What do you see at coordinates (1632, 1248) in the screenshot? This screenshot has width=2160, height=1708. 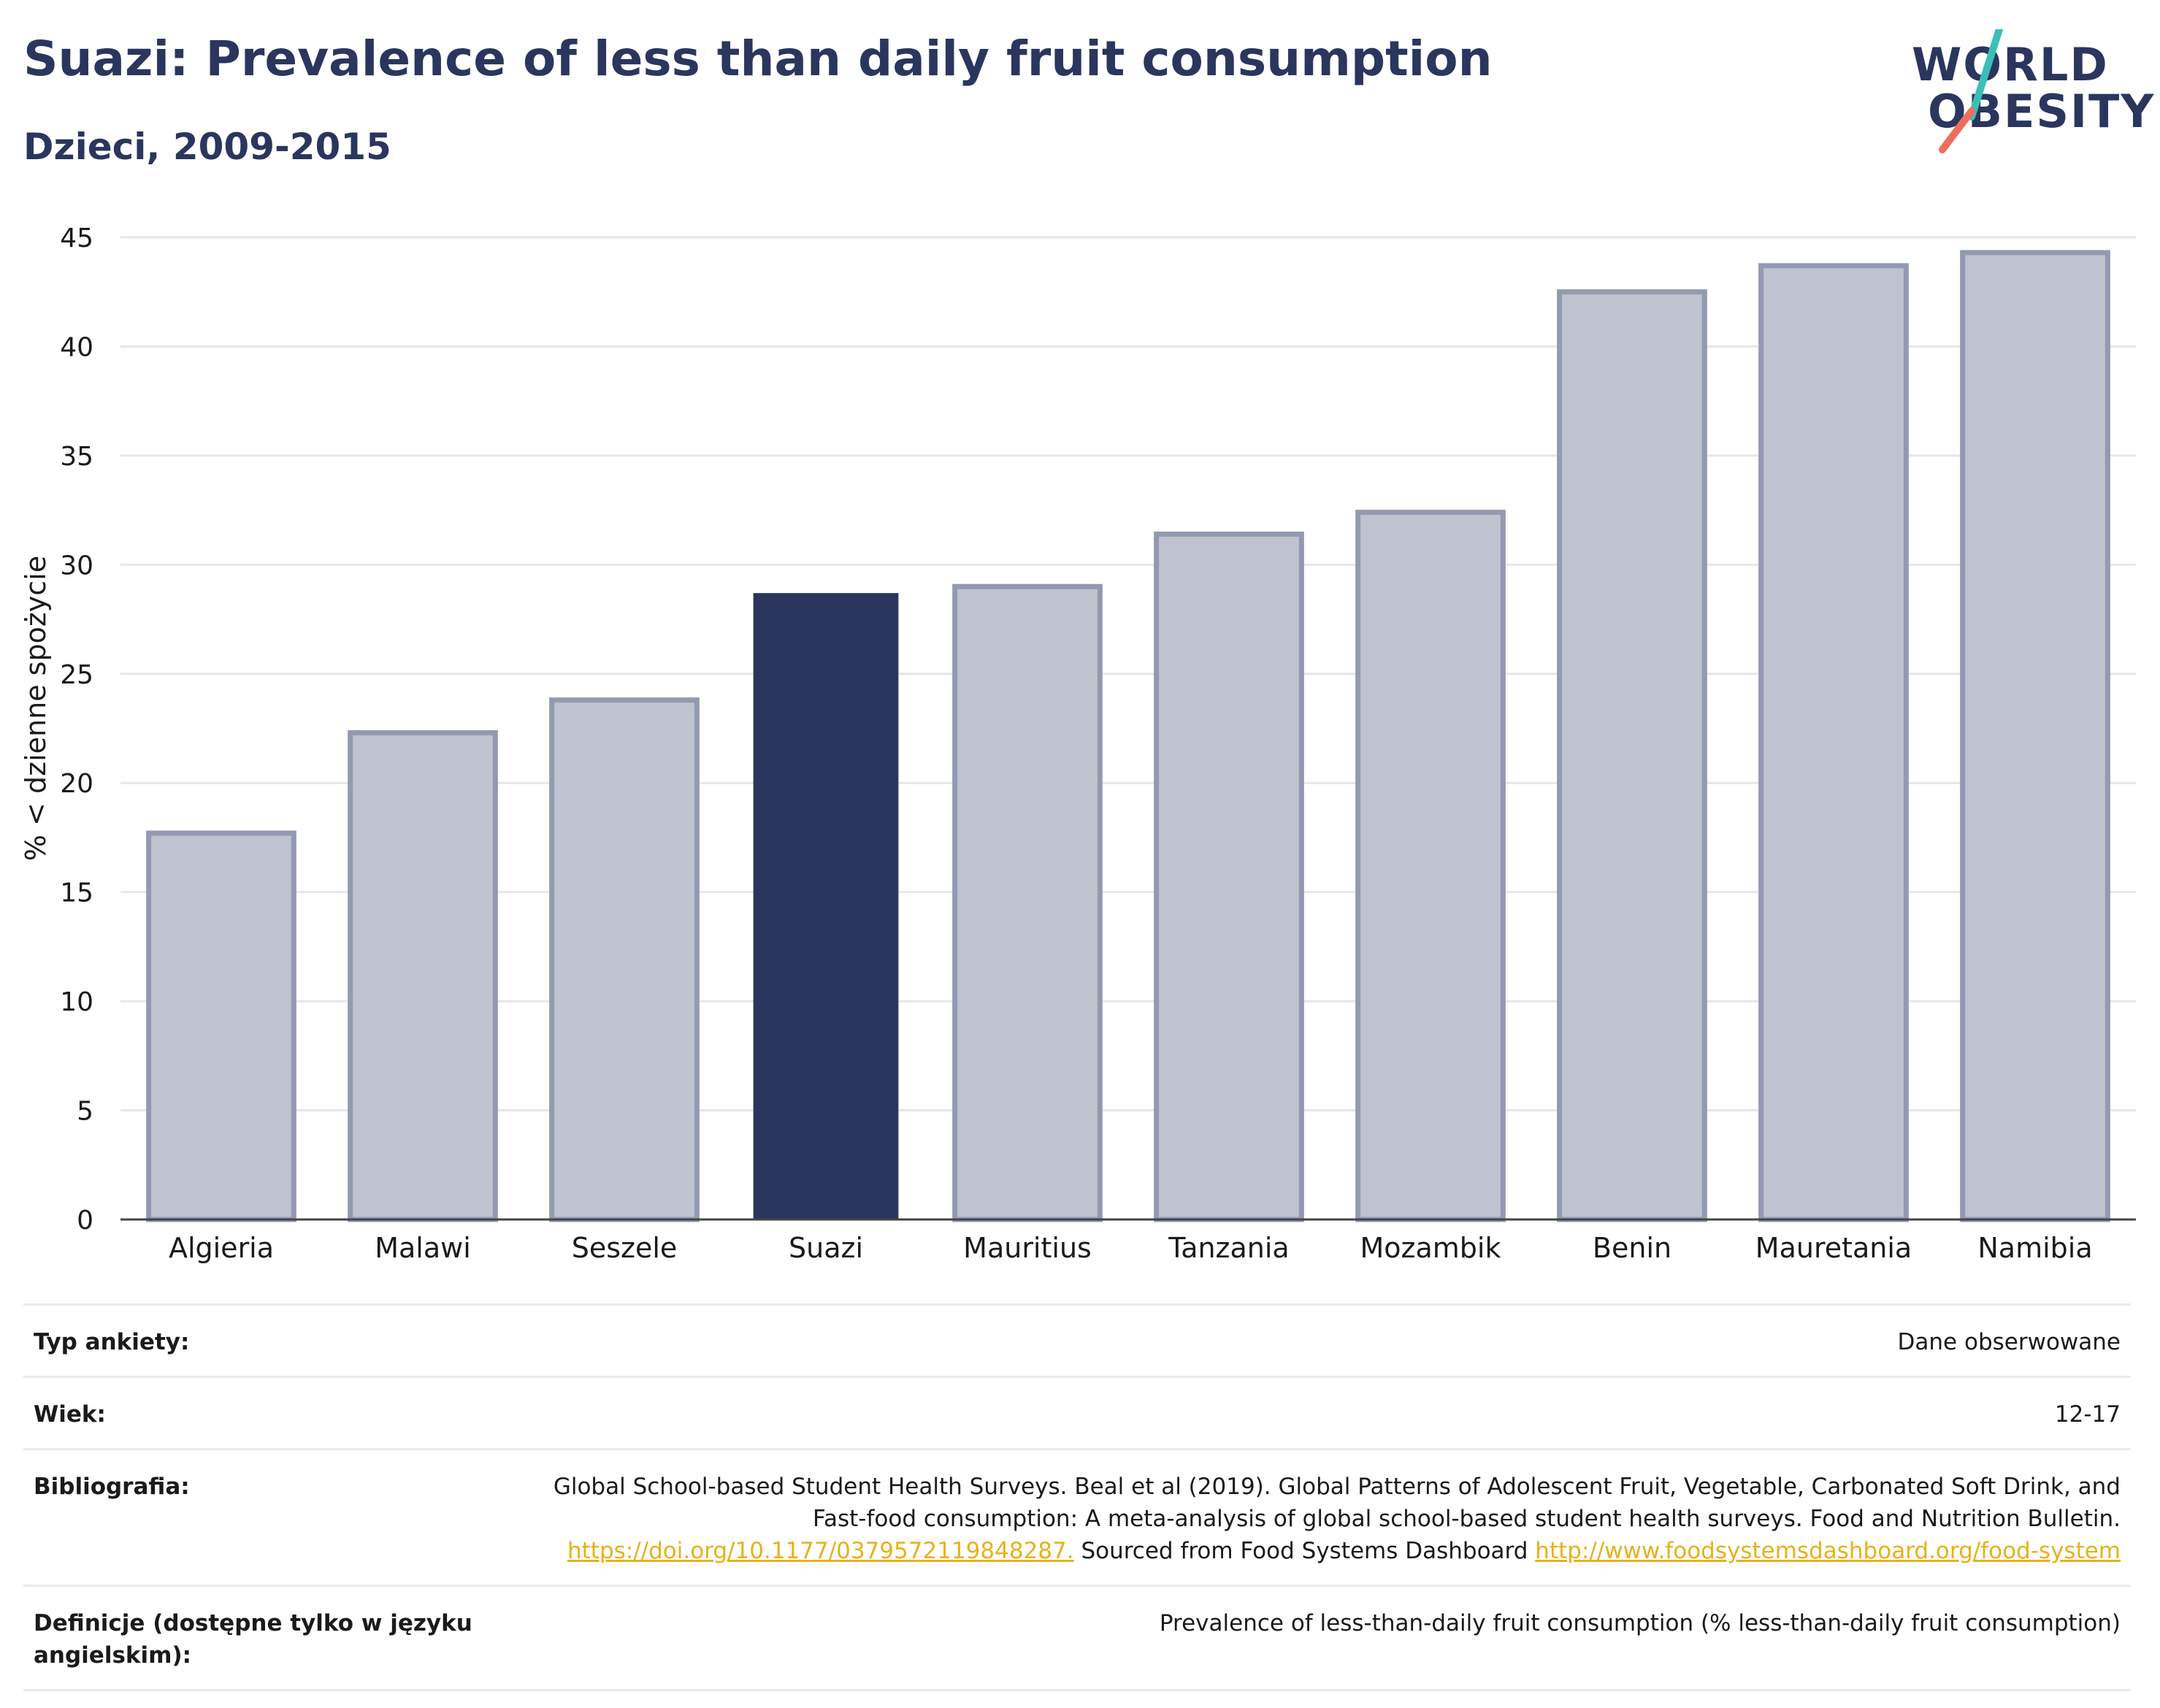 I see `x-tick-label: Benin` at bounding box center [1632, 1248].